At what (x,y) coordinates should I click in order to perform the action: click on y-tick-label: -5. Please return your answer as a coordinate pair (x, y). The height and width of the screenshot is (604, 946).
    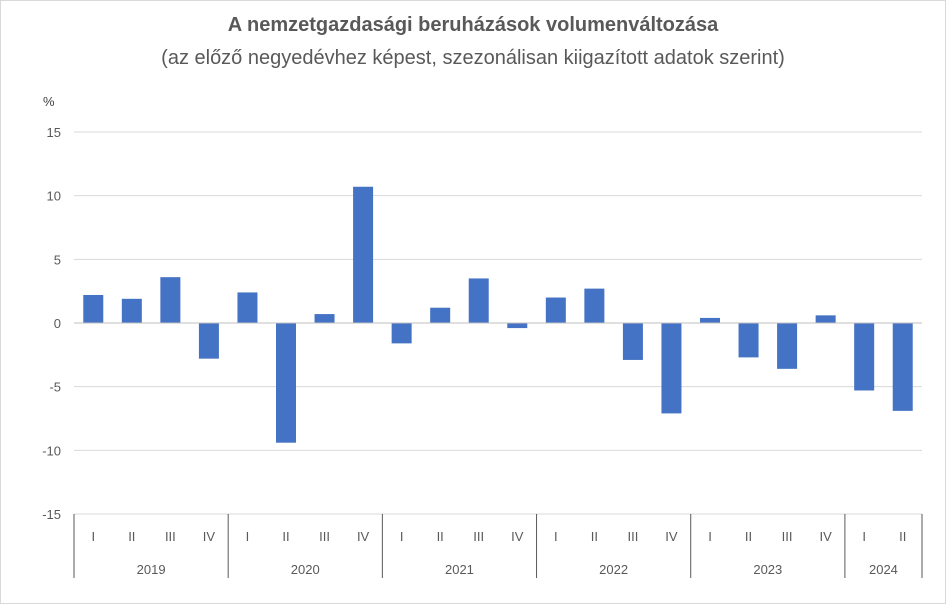
    Looking at the image, I should click on (55, 387).